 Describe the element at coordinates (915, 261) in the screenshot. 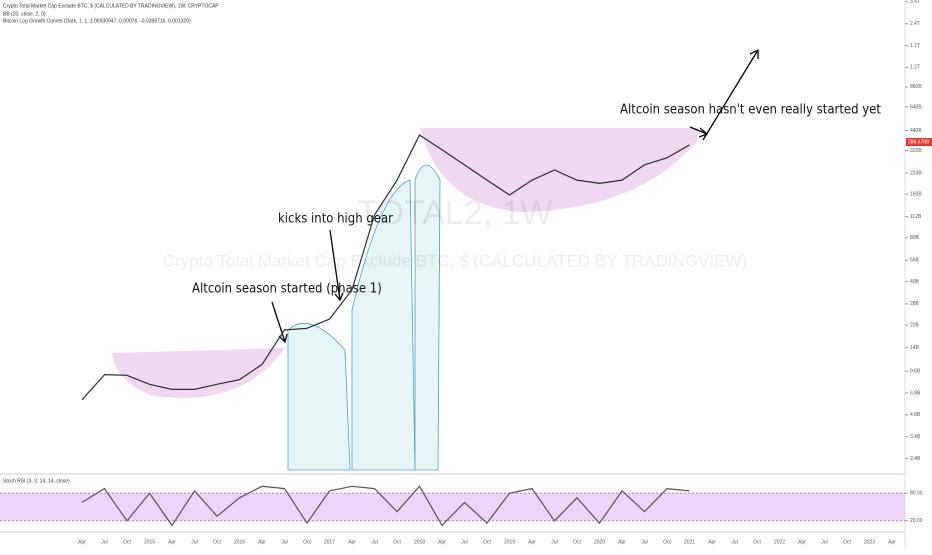

I see `y-tick-label: 56B` at that location.